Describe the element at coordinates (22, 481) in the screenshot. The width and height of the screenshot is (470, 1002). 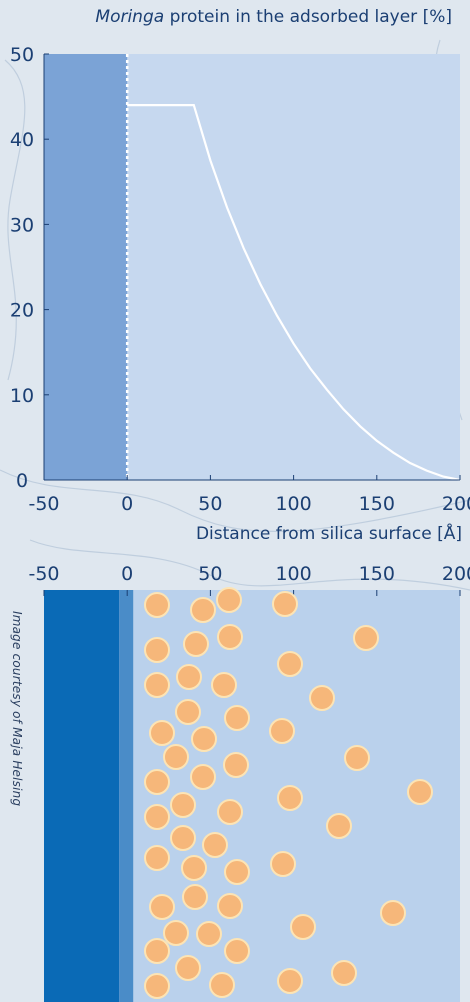
I see `y-tick-label: 0` at that location.